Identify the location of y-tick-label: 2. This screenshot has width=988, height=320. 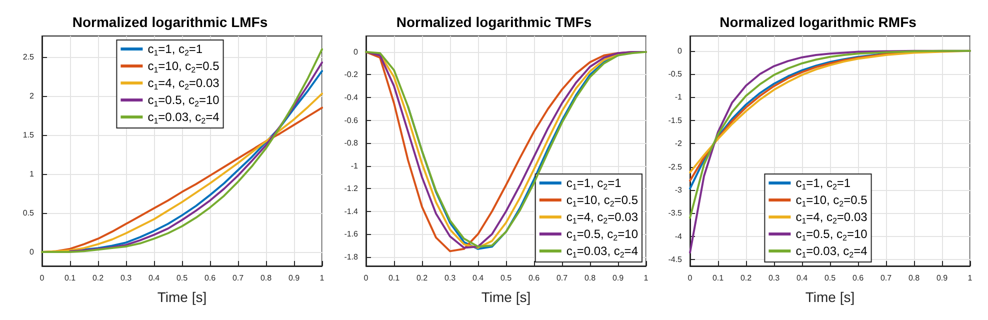
(32, 96).